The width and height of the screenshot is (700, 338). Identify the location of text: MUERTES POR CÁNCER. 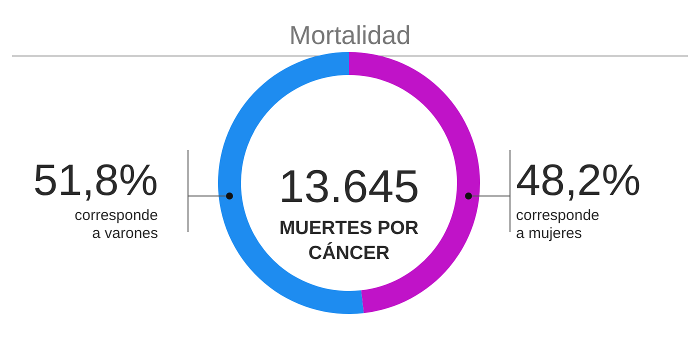
(349, 241).